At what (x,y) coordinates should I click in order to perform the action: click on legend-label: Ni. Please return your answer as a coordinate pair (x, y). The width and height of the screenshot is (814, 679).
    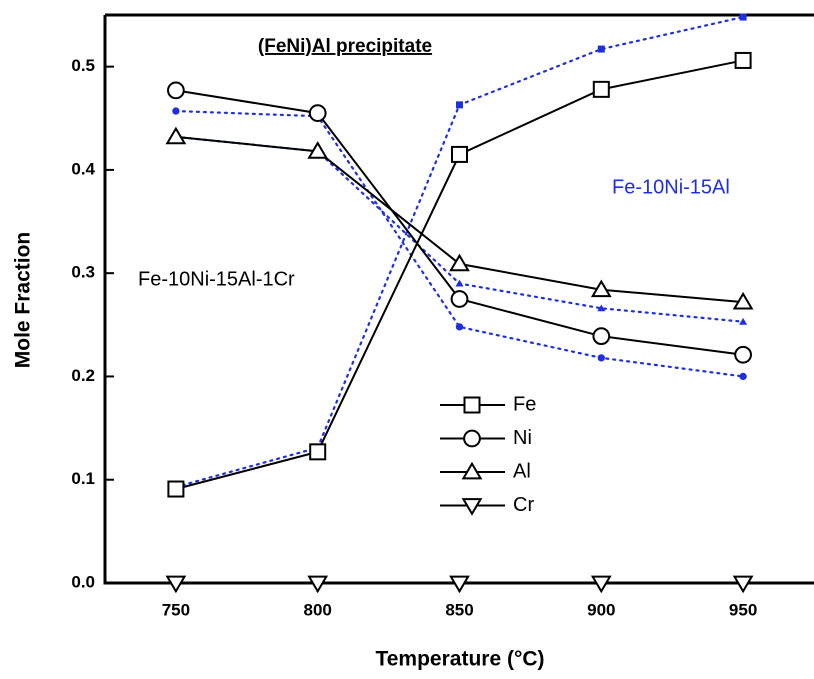
    Looking at the image, I should click on (522, 438).